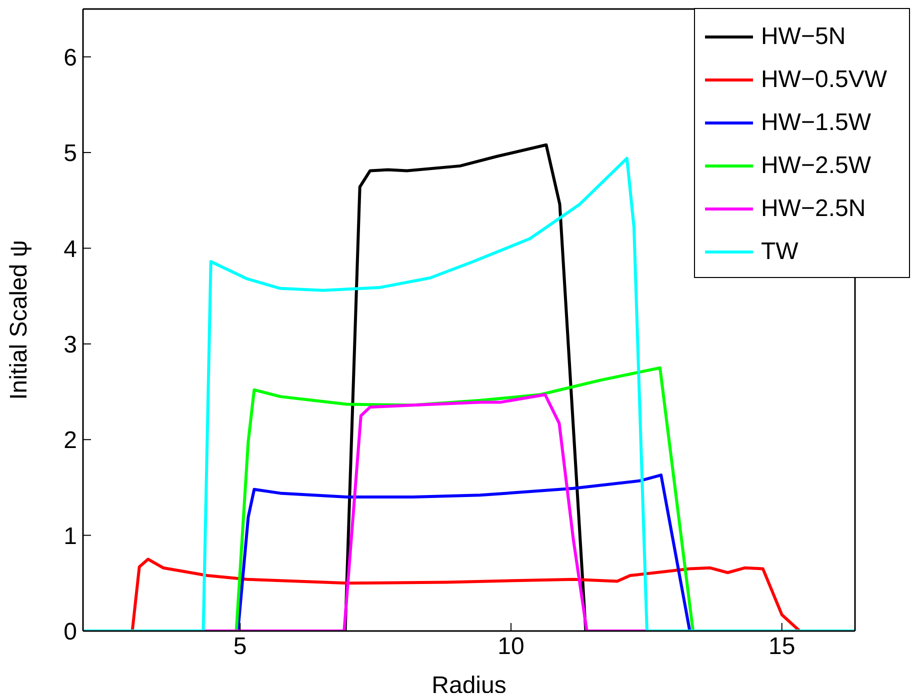 The image size is (917, 698). What do you see at coordinates (779, 252) in the screenshot?
I see `legend-label: TW` at bounding box center [779, 252].